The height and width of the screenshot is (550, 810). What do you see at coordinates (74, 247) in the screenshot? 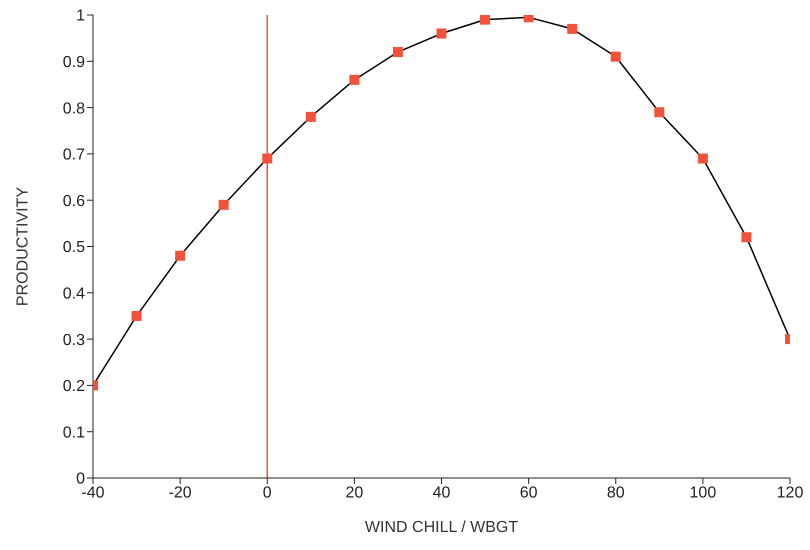
I see `y-tick-label: 0.5` at bounding box center [74, 247].